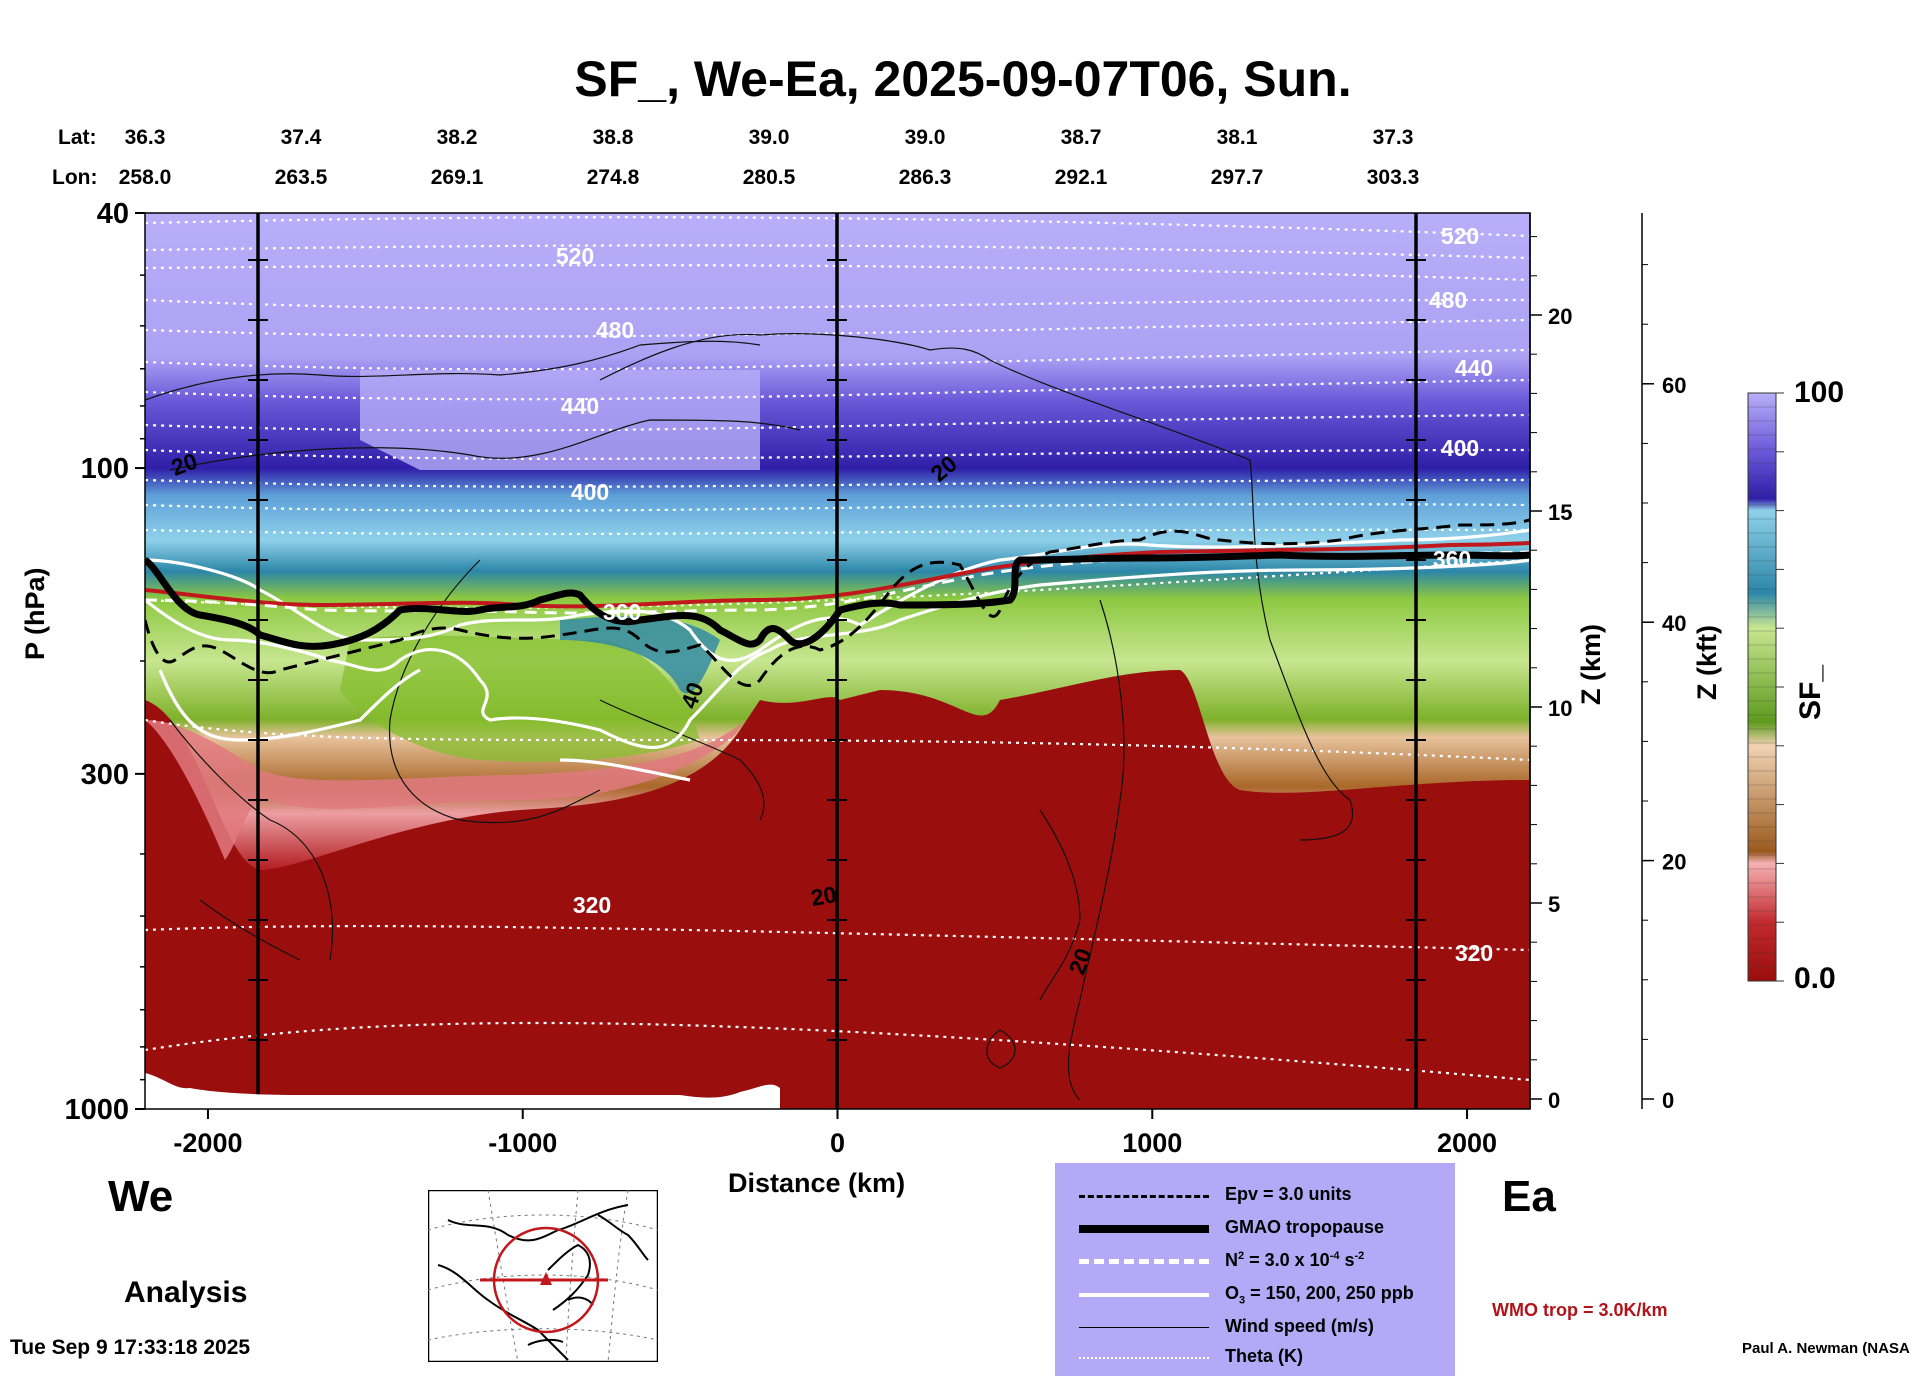 The height and width of the screenshot is (1394, 1926). Describe the element at coordinates (207, 1143) in the screenshot. I see `x-tick-label: -2000` at that location.